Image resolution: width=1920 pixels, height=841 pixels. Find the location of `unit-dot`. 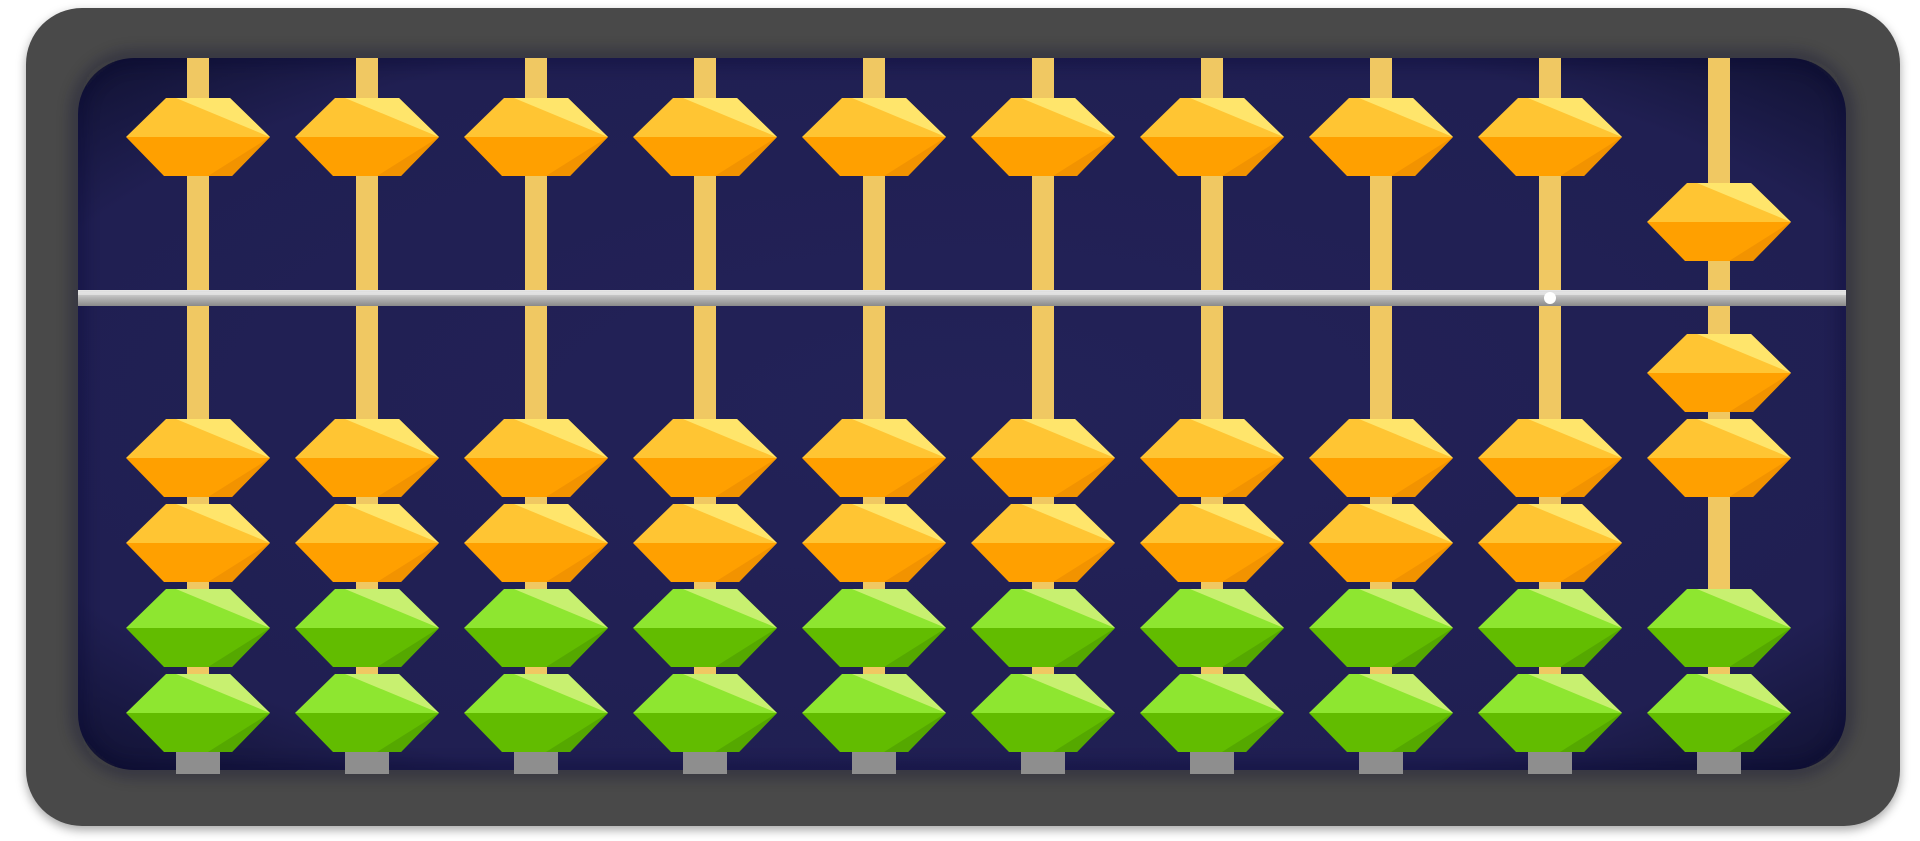

unit-dot is located at coordinates (1550, 298).